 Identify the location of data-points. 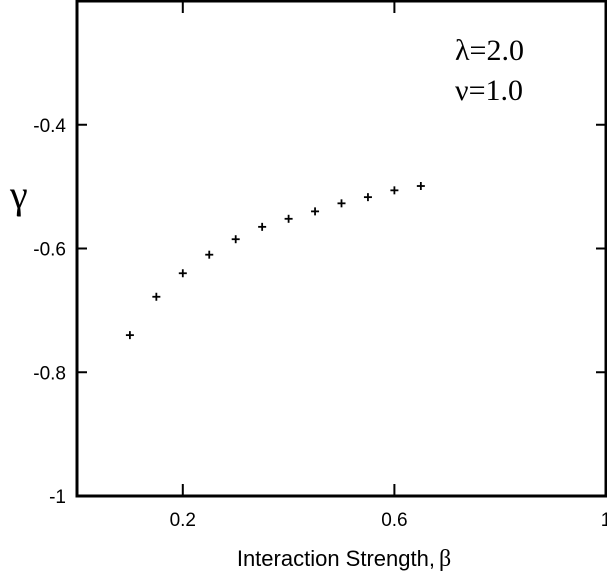
(275, 261).